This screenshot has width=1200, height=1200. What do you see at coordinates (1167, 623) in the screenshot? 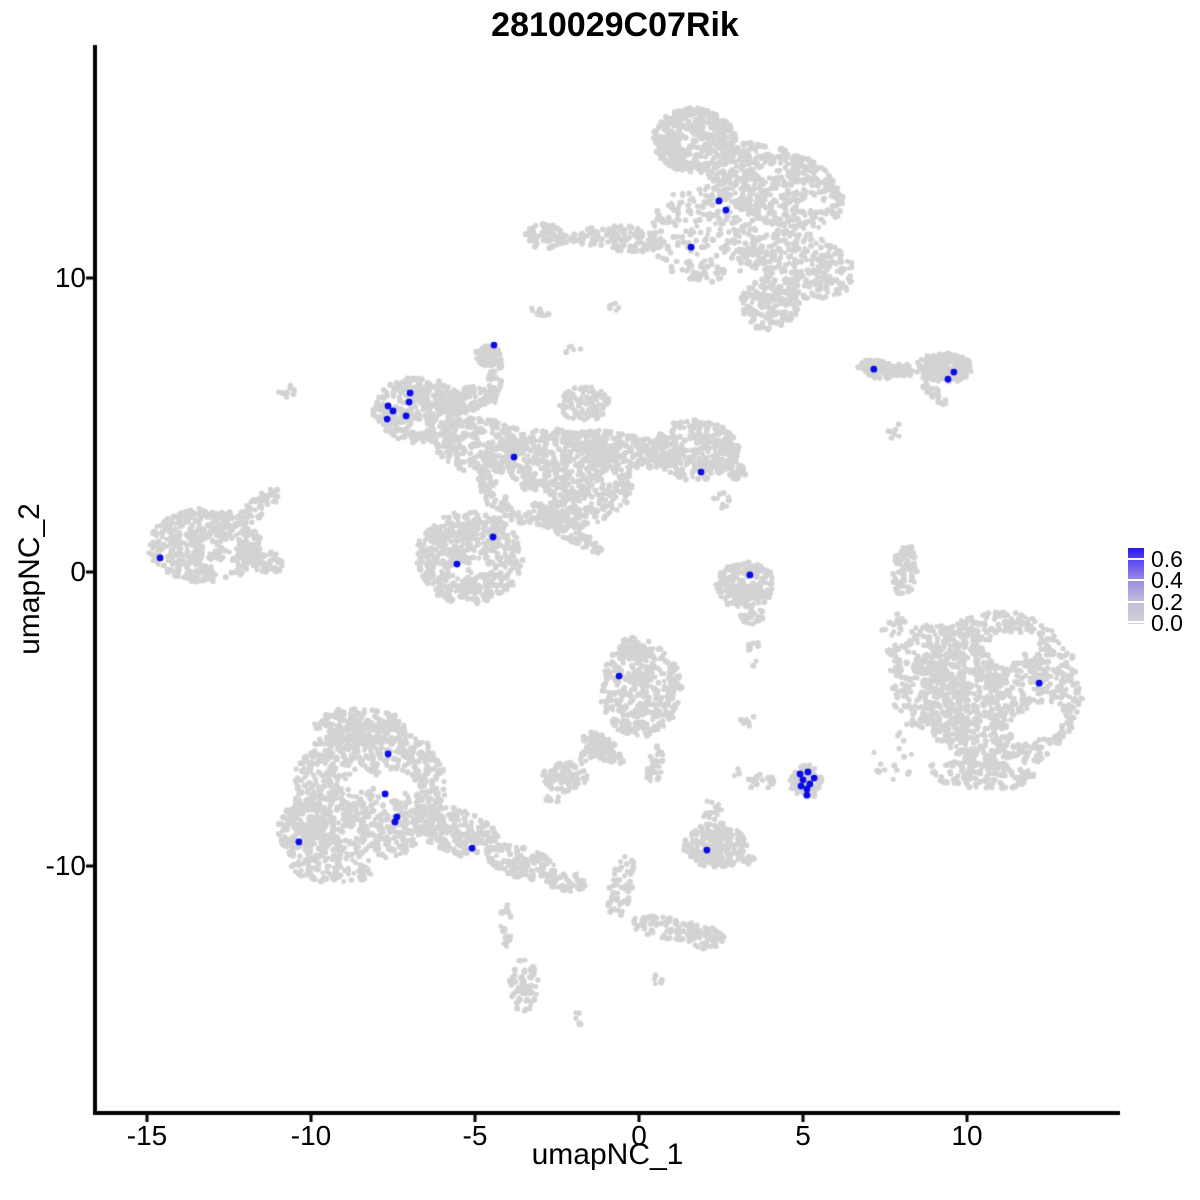
I see `legend-tick-label: 0.0` at bounding box center [1167, 623].